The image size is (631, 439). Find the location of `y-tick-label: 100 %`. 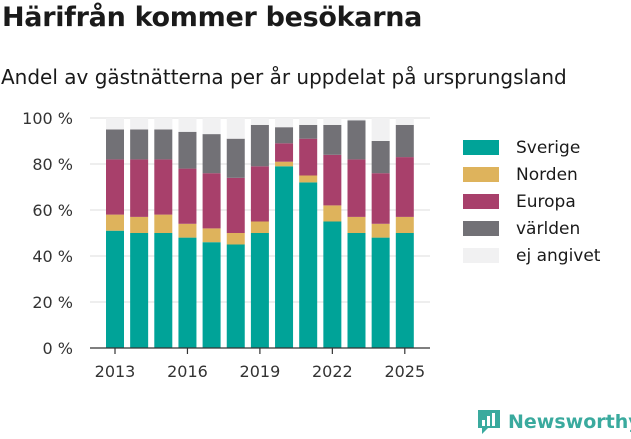

y-tick-label: 100 % is located at coordinates (47, 118).